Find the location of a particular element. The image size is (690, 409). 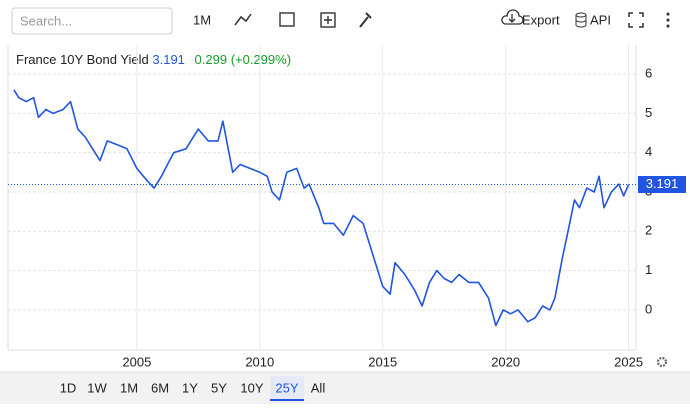

settings-icon is located at coordinates (662, 362).